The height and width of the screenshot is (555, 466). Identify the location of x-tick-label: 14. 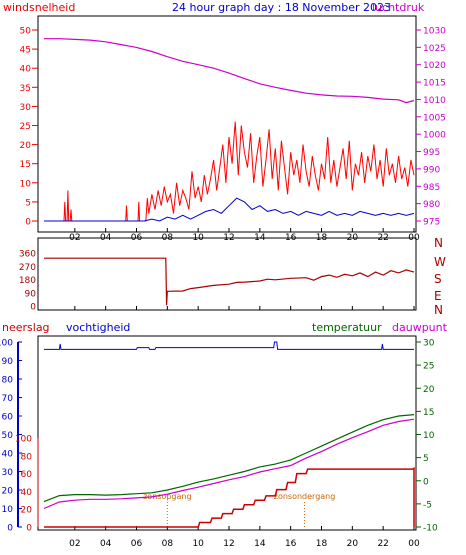
(260, 238).